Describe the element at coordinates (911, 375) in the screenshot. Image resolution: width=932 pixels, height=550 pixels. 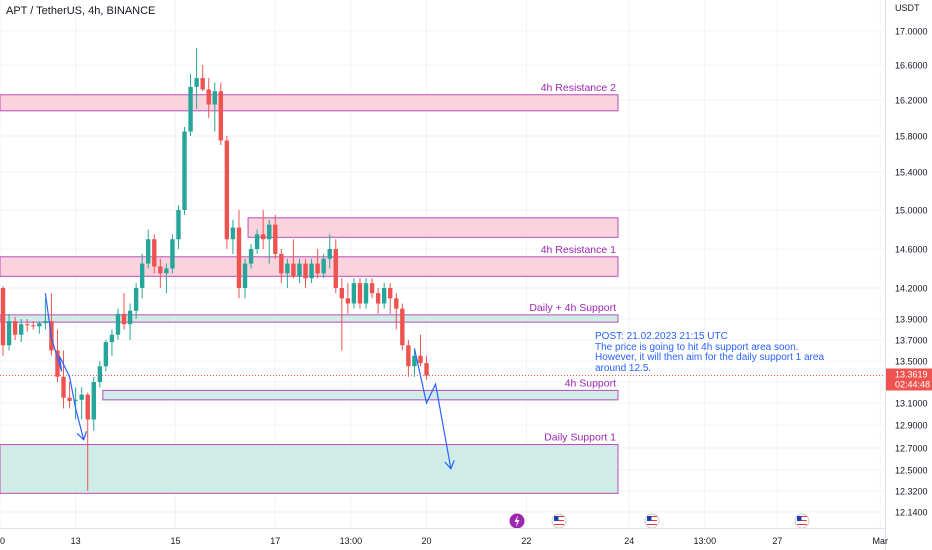
I see `price-tag-value: 13.3619` at that location.